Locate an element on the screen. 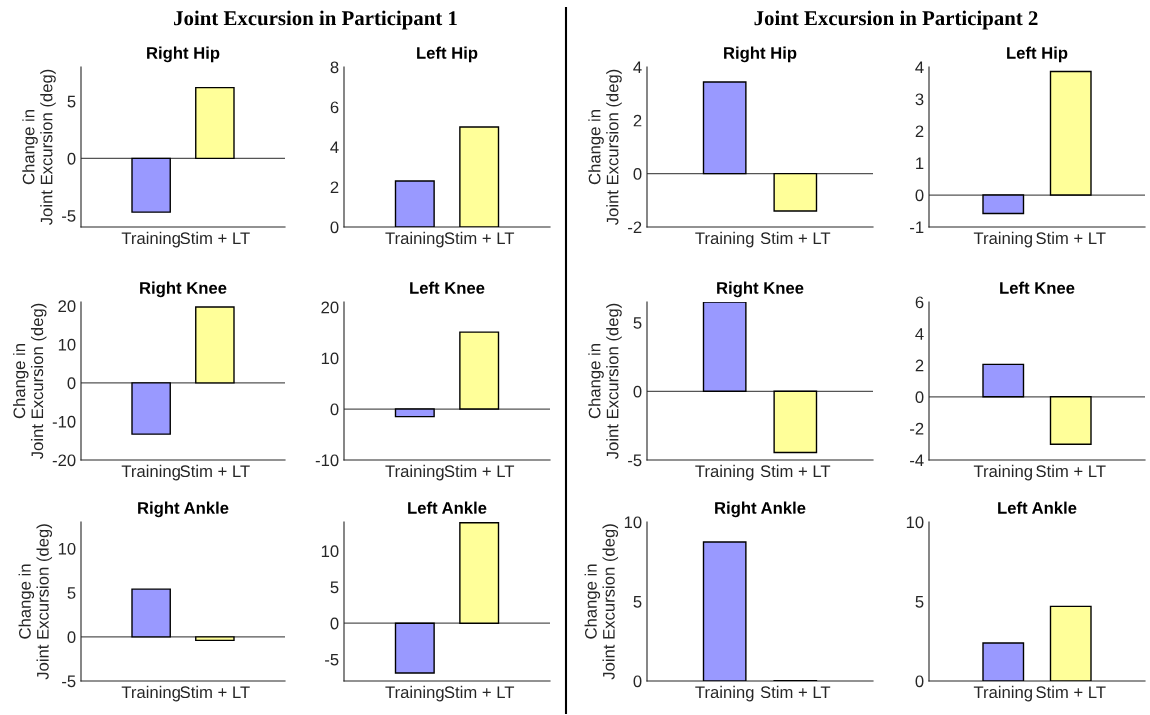 The image size is (1150, 715). text: Joint Excursion in Participant 2 is located at coordinates (896, 20).